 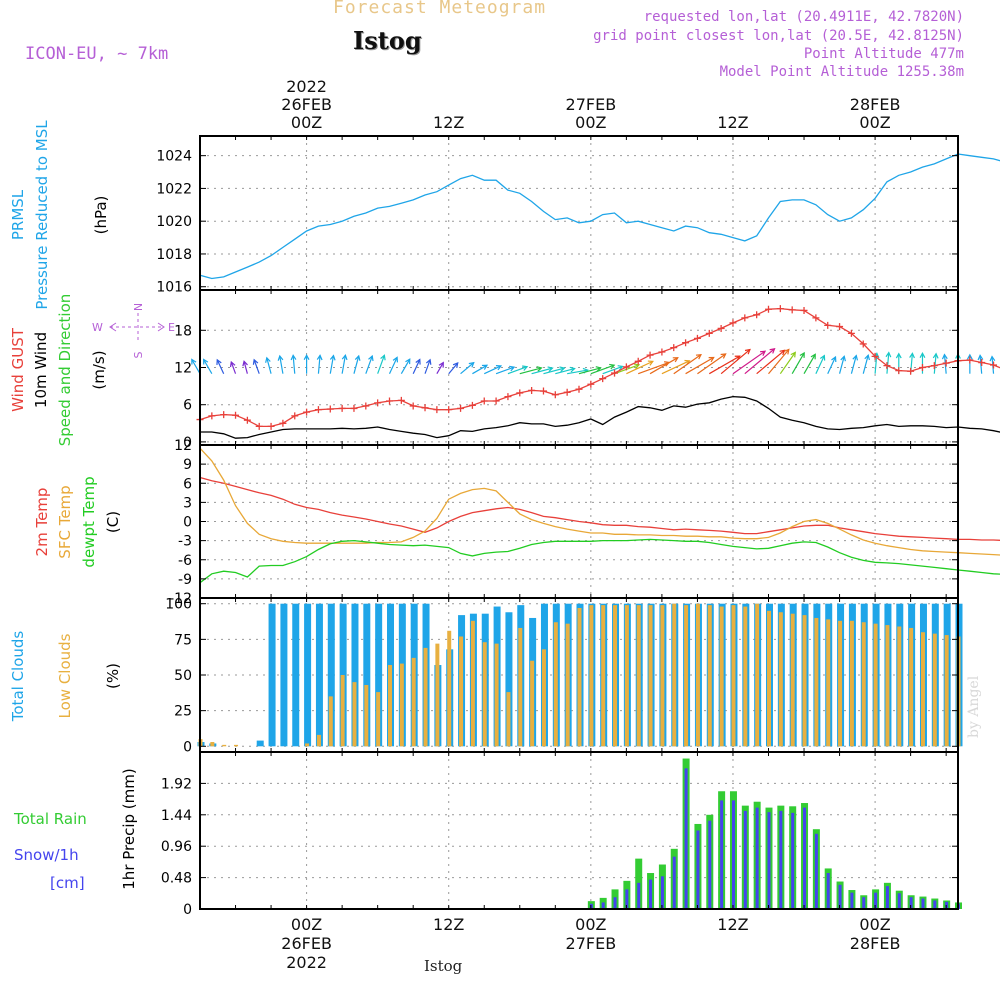 I want to click on x-time-label-top: 00Z, so click(x=306, y=122).